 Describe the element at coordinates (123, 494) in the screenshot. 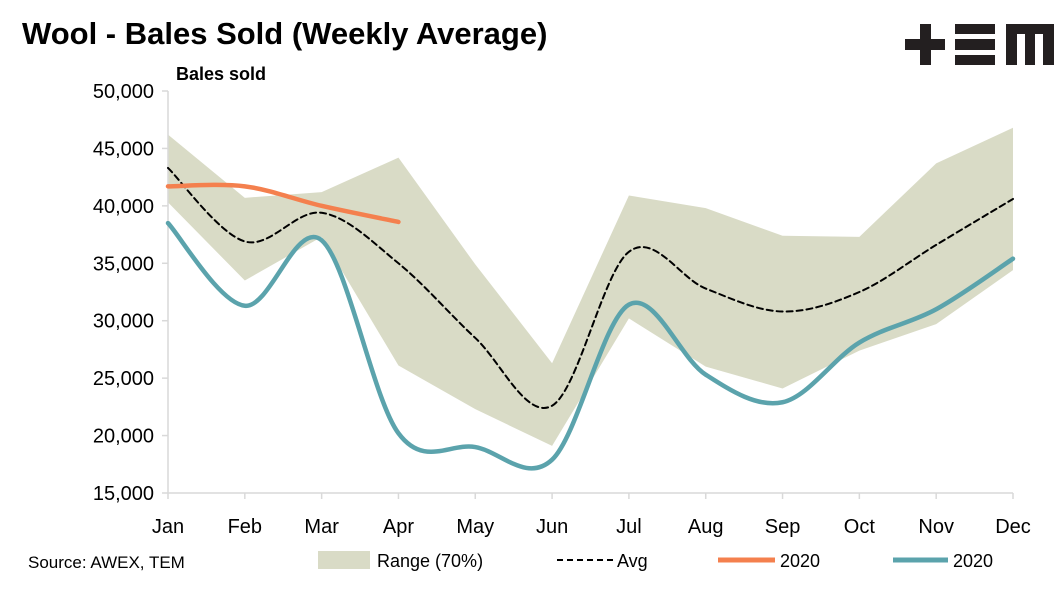

I see `y-tick-label: 15,000` at that location.